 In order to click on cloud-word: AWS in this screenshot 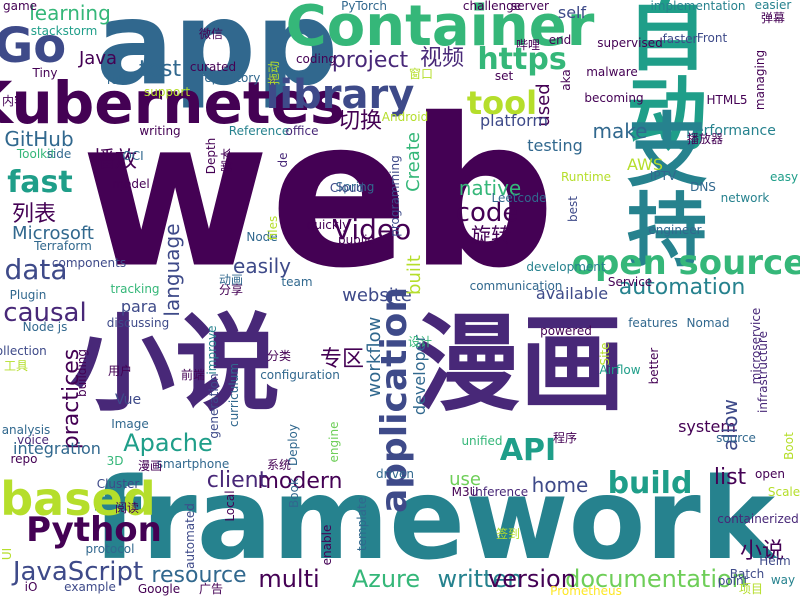, I will do `click(645, 164)`.